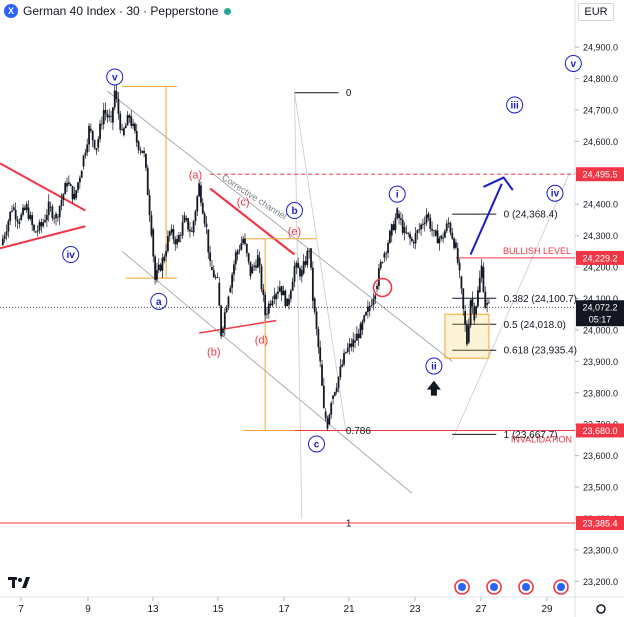 The height and width of the screenshot is (617, 624). What do you see at coordinates (537, 251) in the screenshot?
I see `bullish-level-label: BULLISH LEVEL` at bounding box center [537, 251].